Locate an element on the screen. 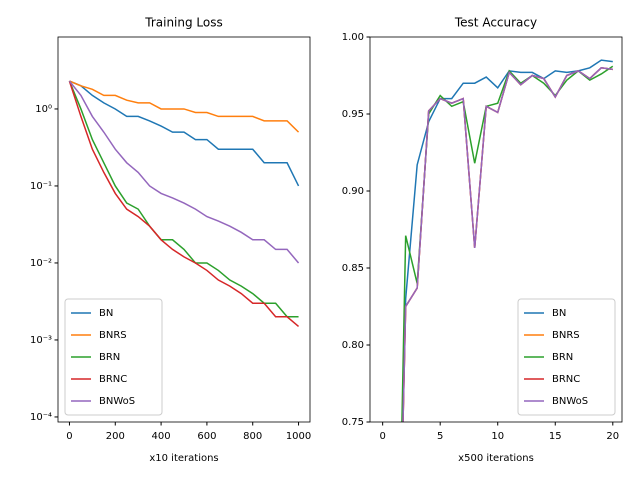  y-tick-label: 10⁰ is located at coordinates (43, 109).